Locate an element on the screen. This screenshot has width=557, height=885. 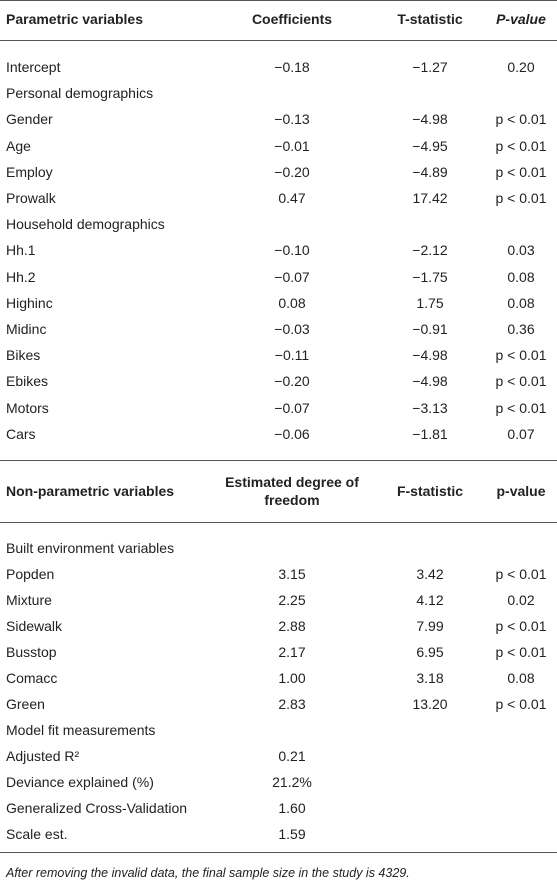
cell: −0.13 is located at coordinates (292, 119).